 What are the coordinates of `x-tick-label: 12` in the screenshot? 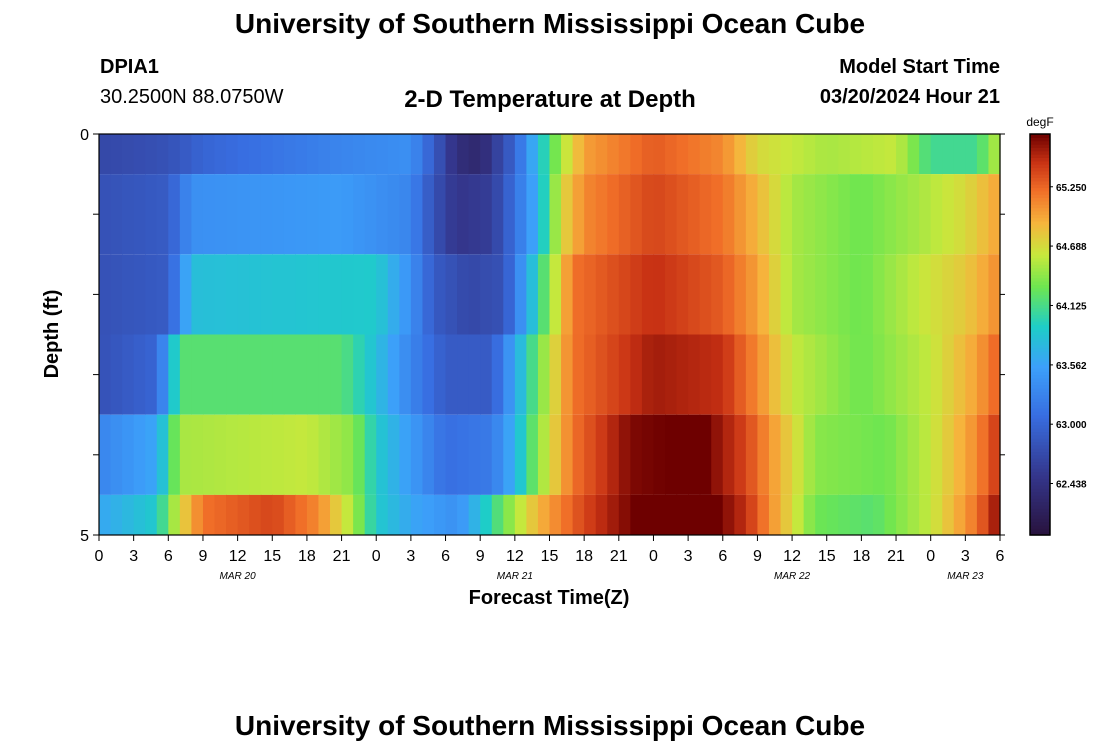 It's located at (792, 556).